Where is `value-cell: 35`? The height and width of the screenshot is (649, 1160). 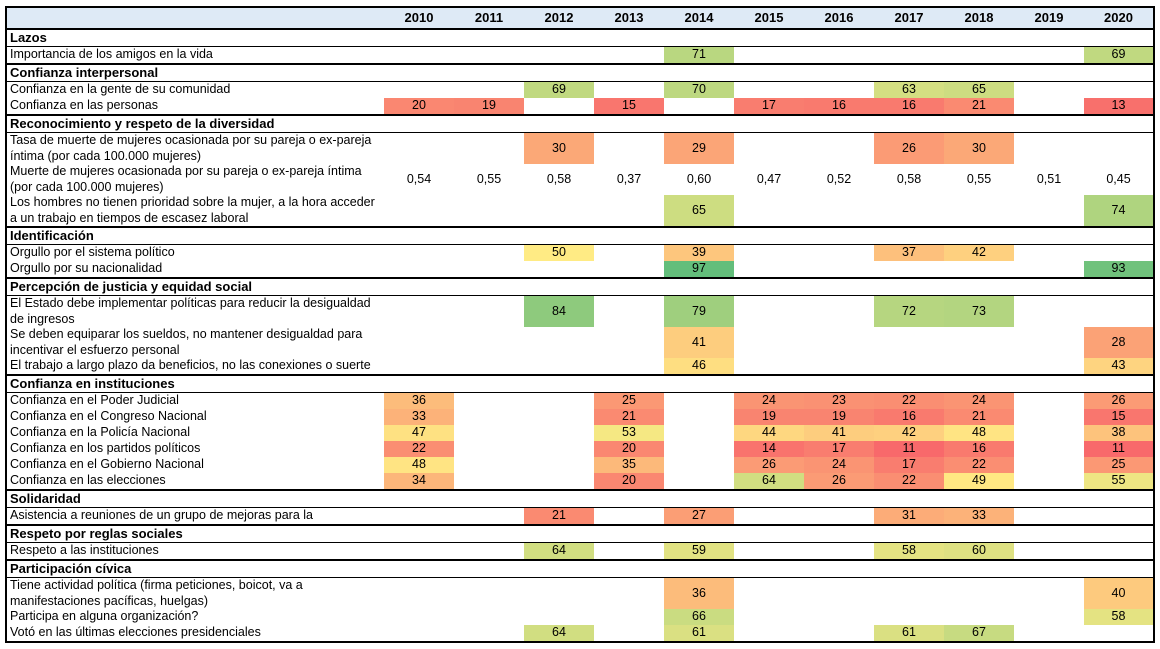
value-cell: 35 is located at coordinates (629, 465).